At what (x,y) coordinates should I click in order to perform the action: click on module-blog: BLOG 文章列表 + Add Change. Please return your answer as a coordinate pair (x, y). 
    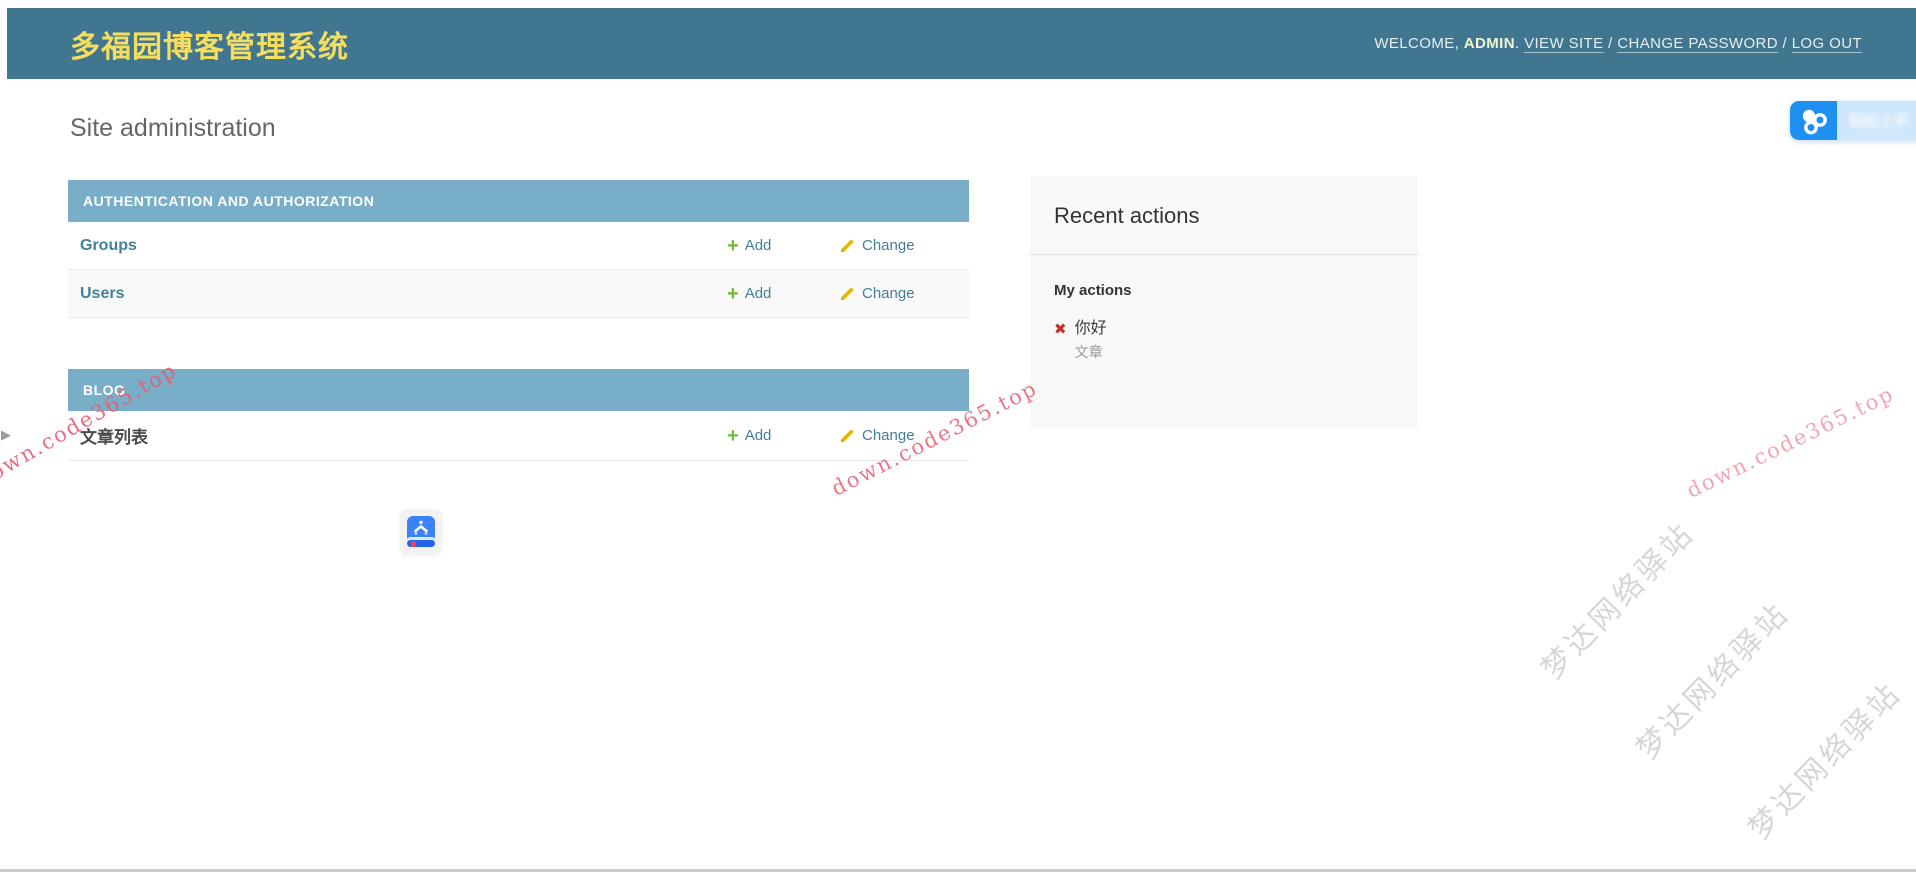
    Looking at the image, I should click on (518, 415).